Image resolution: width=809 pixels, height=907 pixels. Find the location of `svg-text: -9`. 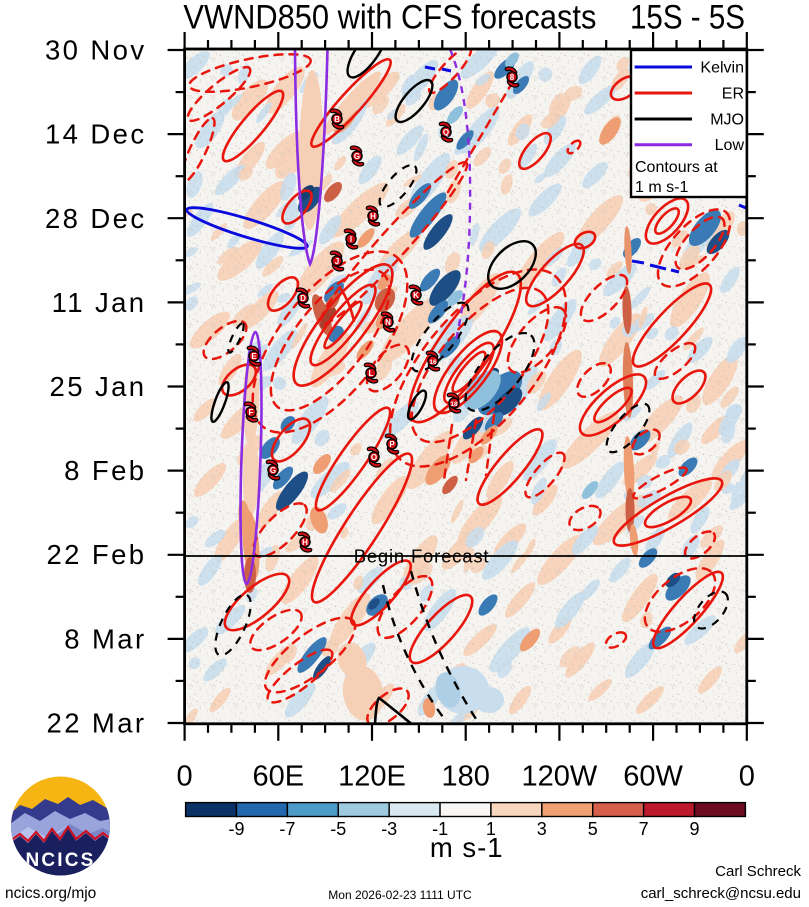

svg-text: -9 is located at coordinates (236, 829).